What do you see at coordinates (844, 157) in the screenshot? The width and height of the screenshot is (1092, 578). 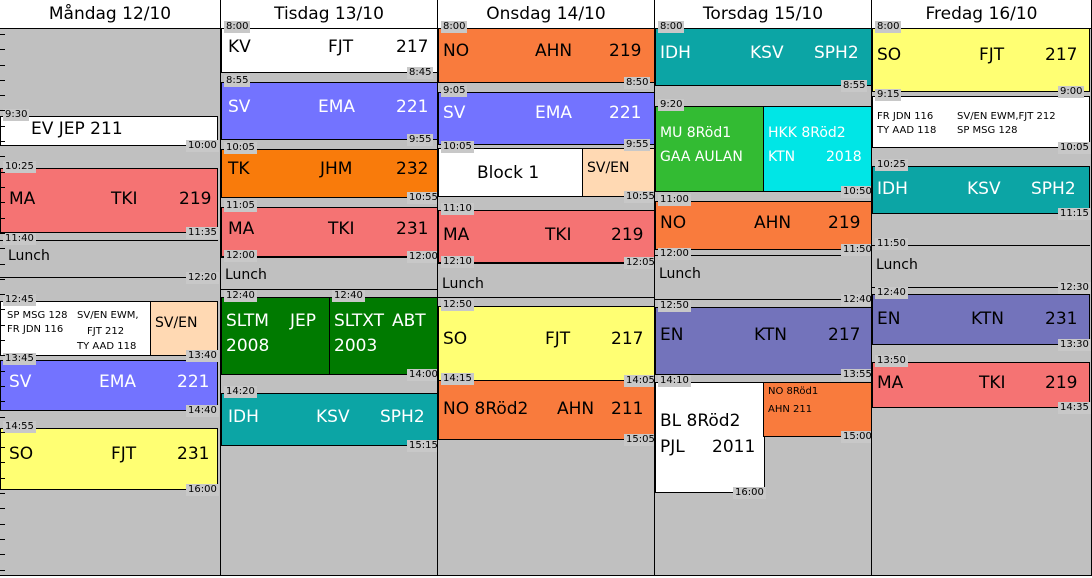 I see `lesson-text: 2018` at bounding box center [844, 157].